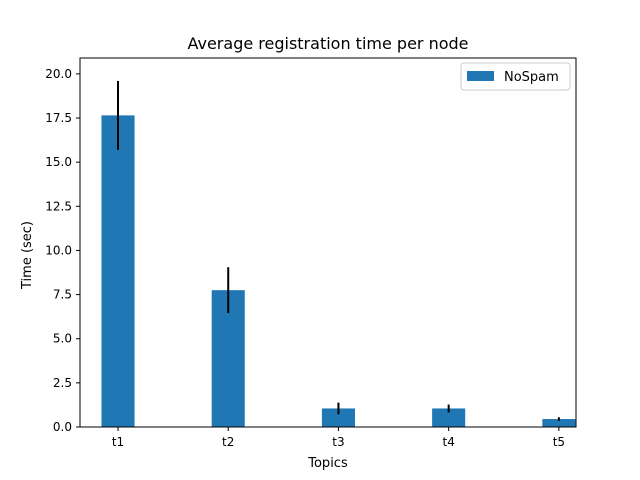  Describe the element at coordinates (62, 295) in the screenshot. I see `y-tick-label: 7.5` at that location.